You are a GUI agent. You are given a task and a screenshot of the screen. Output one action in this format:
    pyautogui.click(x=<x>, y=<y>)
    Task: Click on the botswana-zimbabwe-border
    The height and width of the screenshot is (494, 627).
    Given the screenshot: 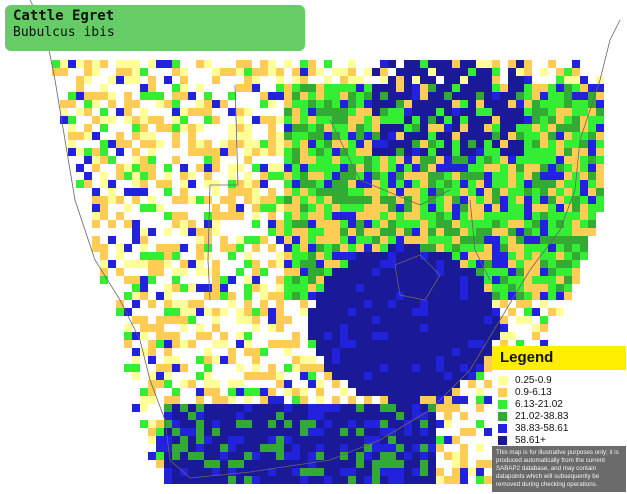 What is the action you would take?
    pyautogui.click(x=390, y=162)
    